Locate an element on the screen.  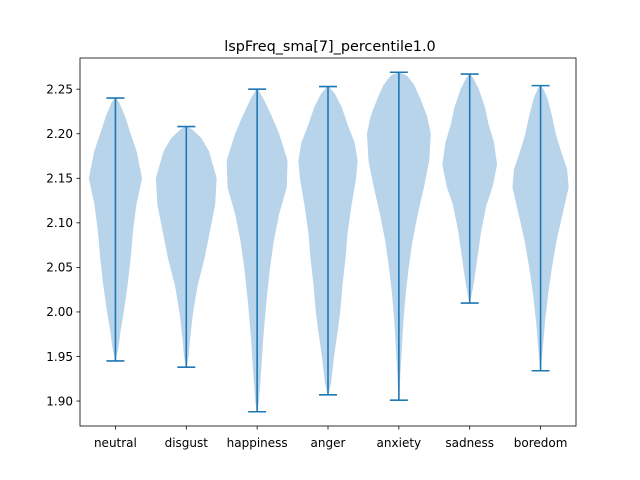
x-tick-label-boredom: boredom is located at coordinates (541, 443).